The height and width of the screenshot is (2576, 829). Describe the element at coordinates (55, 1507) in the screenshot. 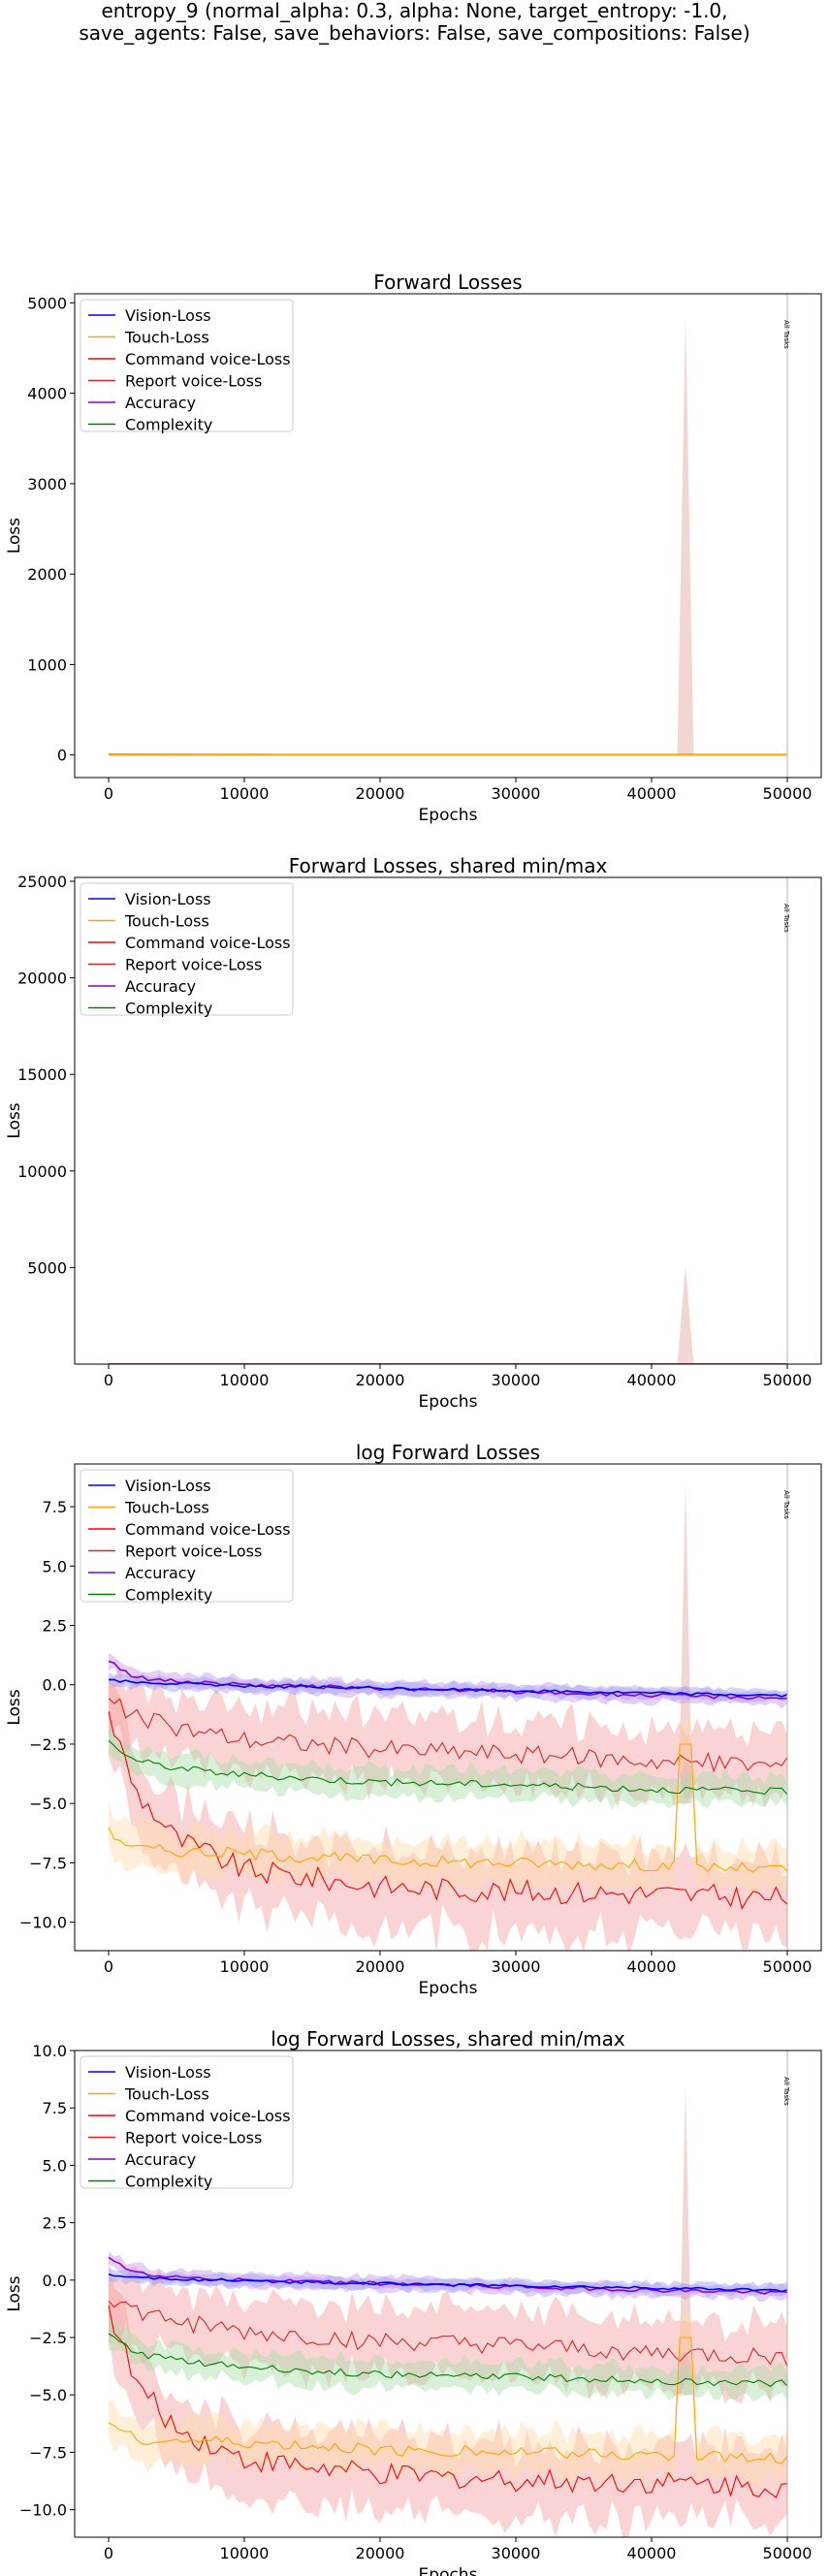

I see `y-tick-label: 7.5` at that location.